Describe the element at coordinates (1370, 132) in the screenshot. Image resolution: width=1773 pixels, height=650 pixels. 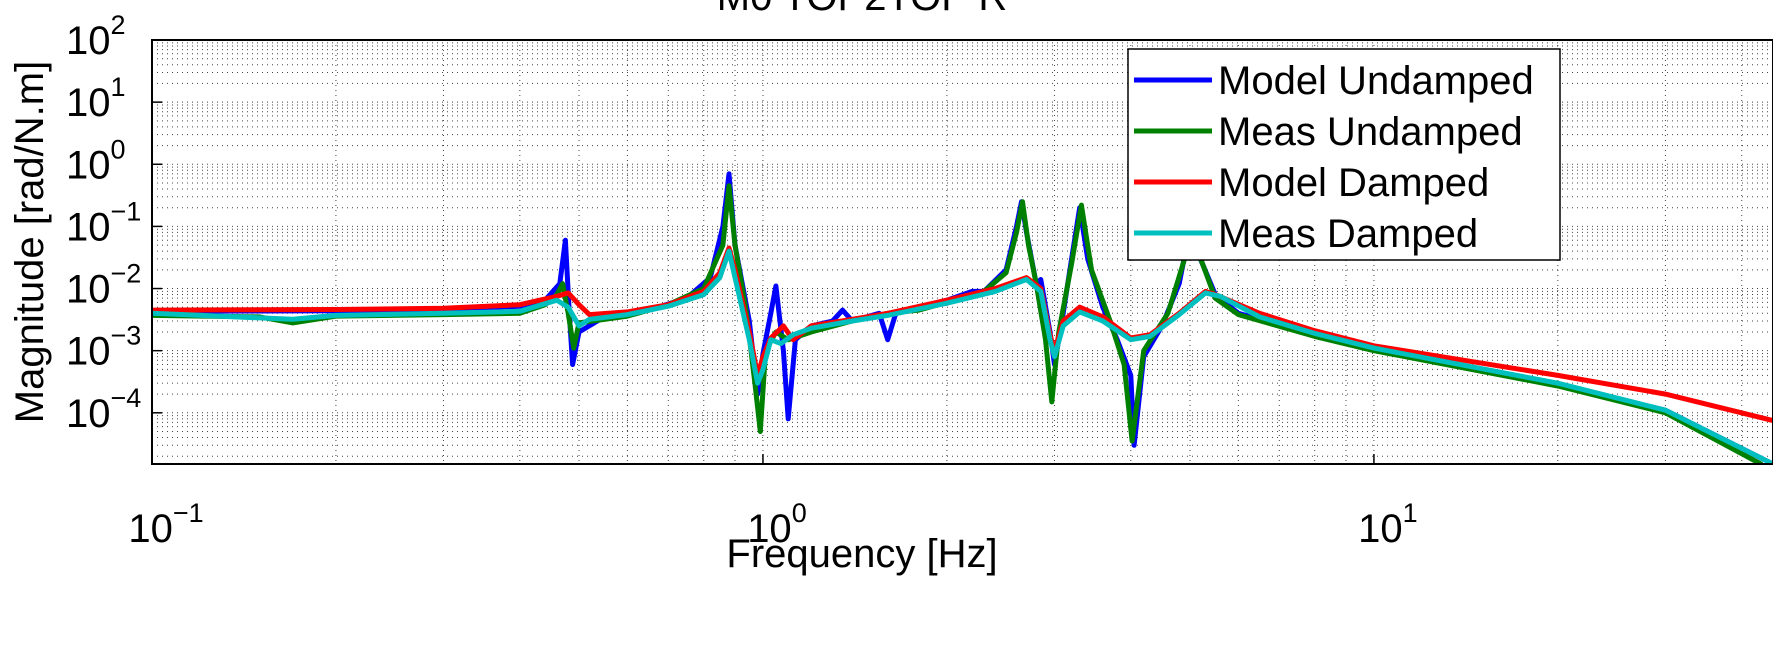
I see `legend-label: Meas Undamped` at that location.